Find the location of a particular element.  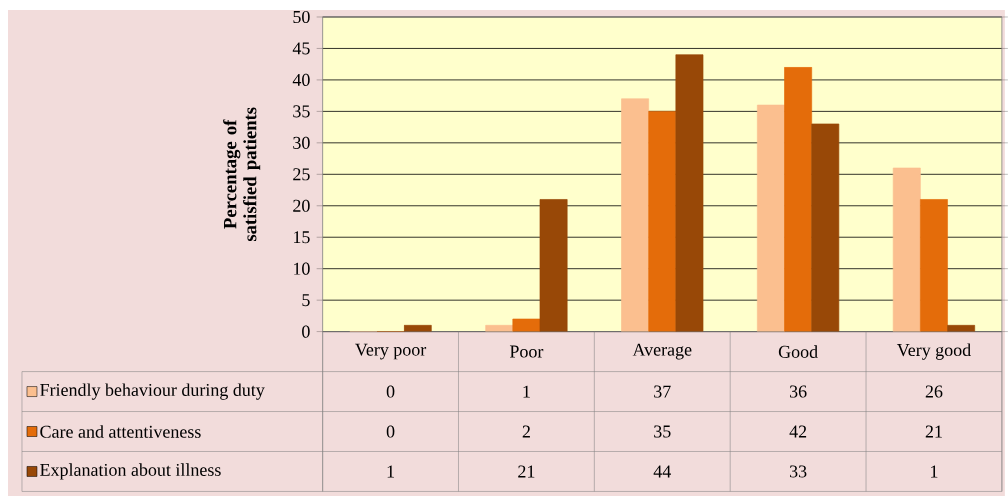

legend-label: Explanation about illness is located at coordinates (130, 471).